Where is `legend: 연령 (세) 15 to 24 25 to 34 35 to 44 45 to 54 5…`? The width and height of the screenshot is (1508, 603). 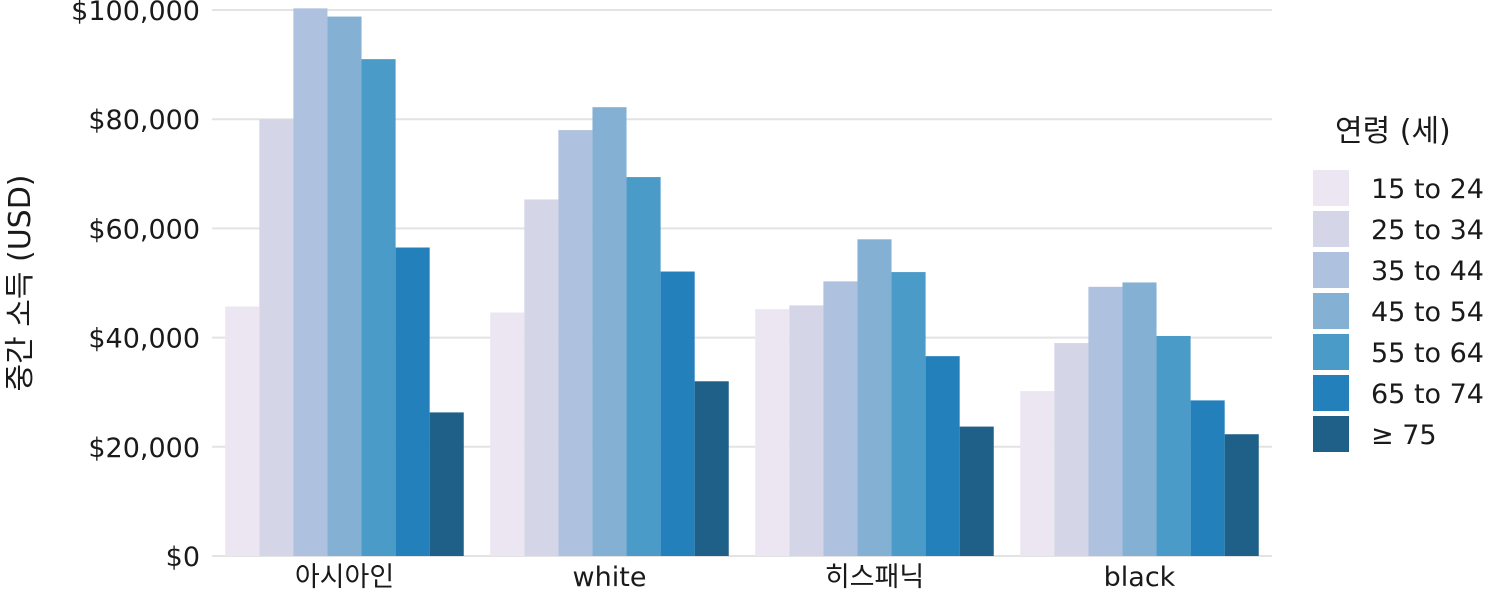
legend: 연령 (세) 15 to 24 25 to 34 35 to 44 45 to 54 5… is located at coordinates (1398, 283).